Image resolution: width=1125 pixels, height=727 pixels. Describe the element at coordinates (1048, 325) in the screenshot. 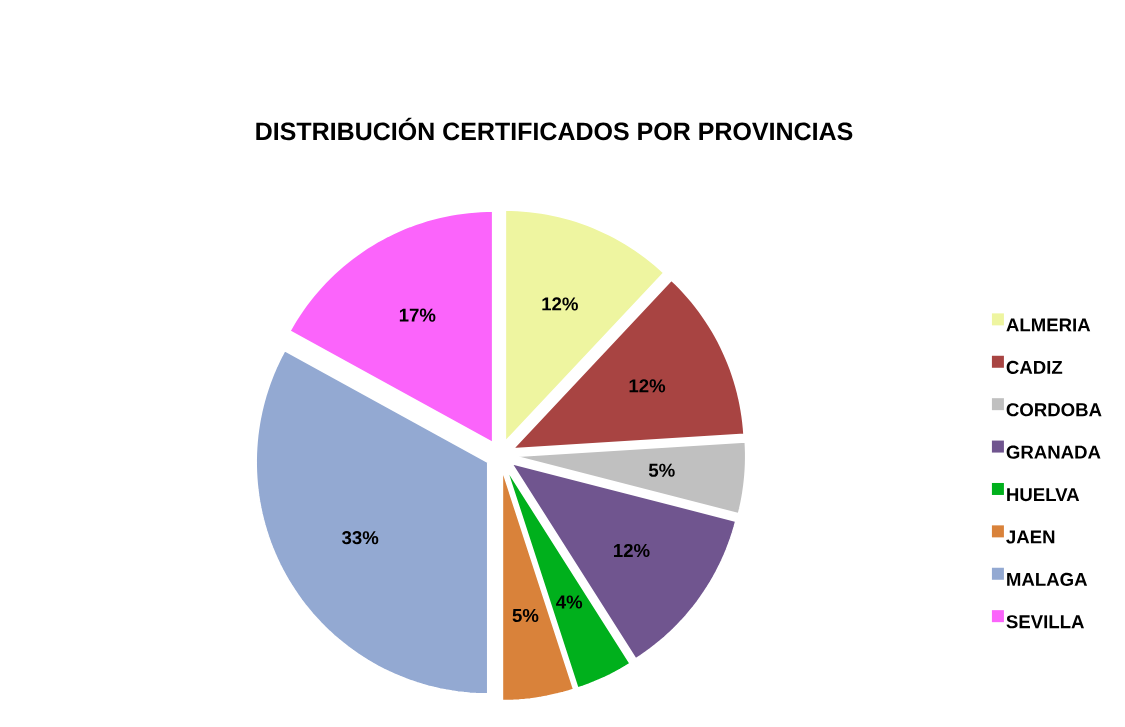

I see `legend-label: ALMERIA` at that location.